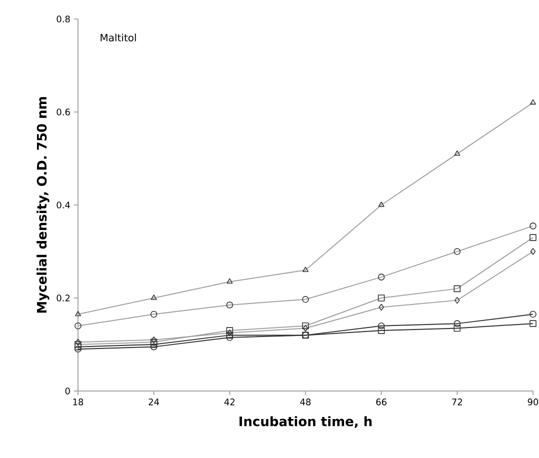  What do you see at coordinates (229, 402) in the screenshot?
I see `x-tick-label: 42` at bounding box center [229, 402].